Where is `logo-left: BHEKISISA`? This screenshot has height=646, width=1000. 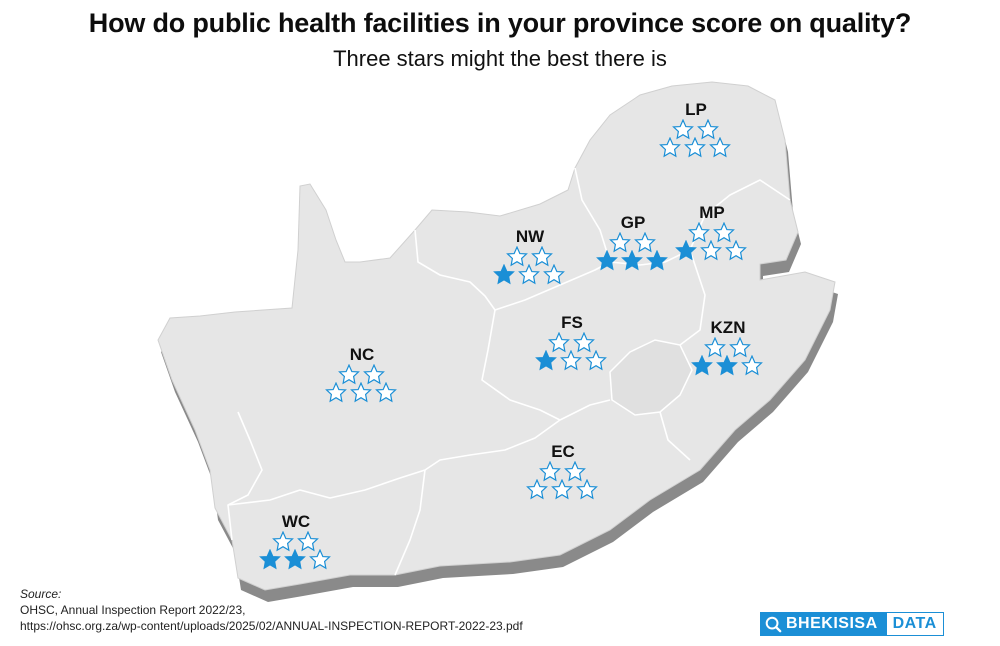 logo-left: BHEKISISA is located at coordinates (823, 624).